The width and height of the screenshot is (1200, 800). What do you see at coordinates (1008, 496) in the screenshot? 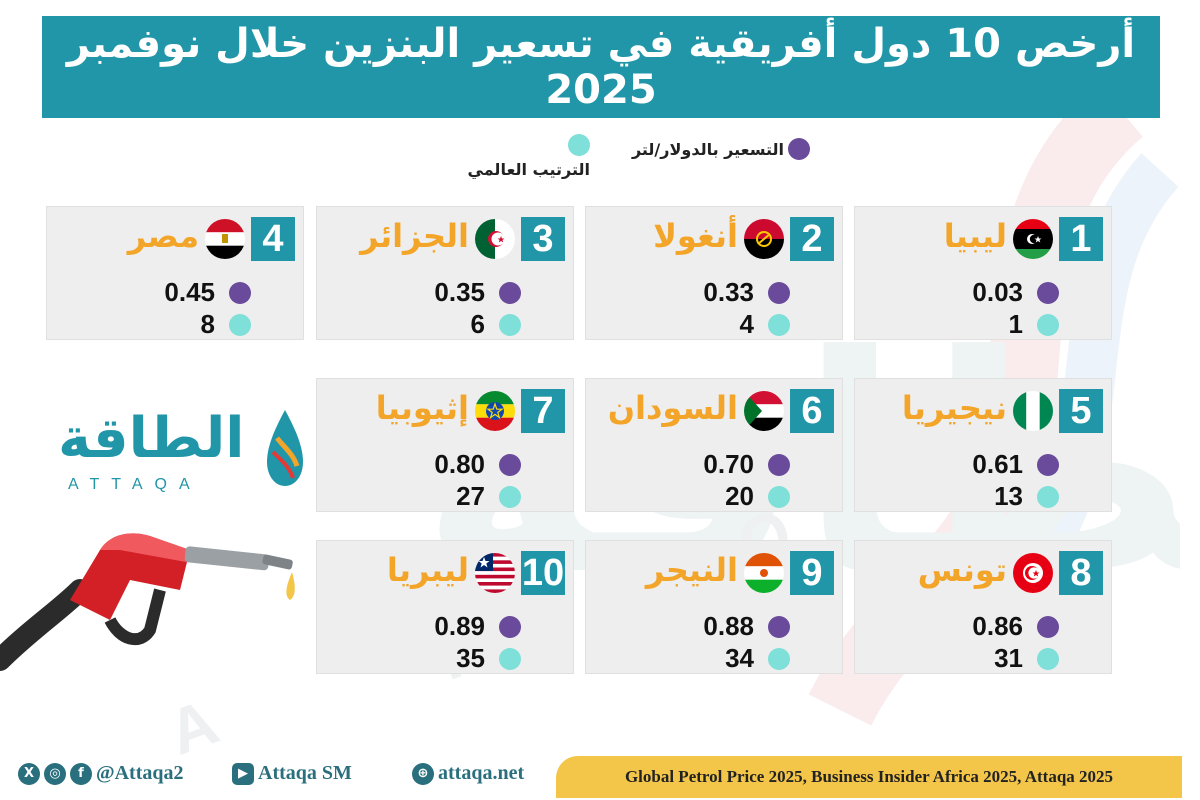
I see `world-rank-value: 13` at bounding box center [1008, 496].